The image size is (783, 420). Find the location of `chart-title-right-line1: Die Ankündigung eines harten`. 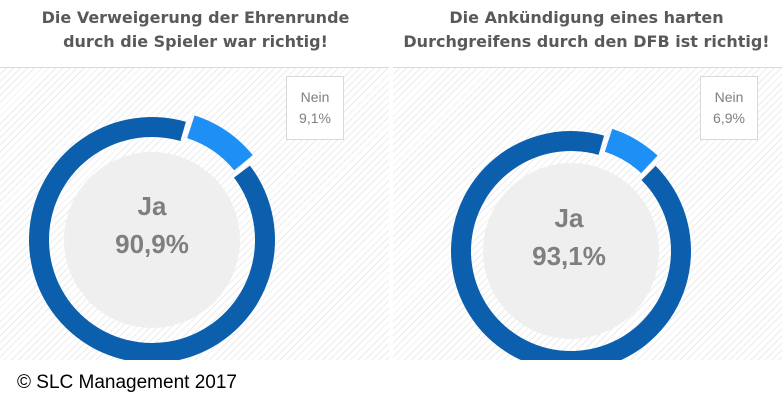

chart-title-right-line1: Die Ankündigung eines harten is located at coordinates (586, 17).